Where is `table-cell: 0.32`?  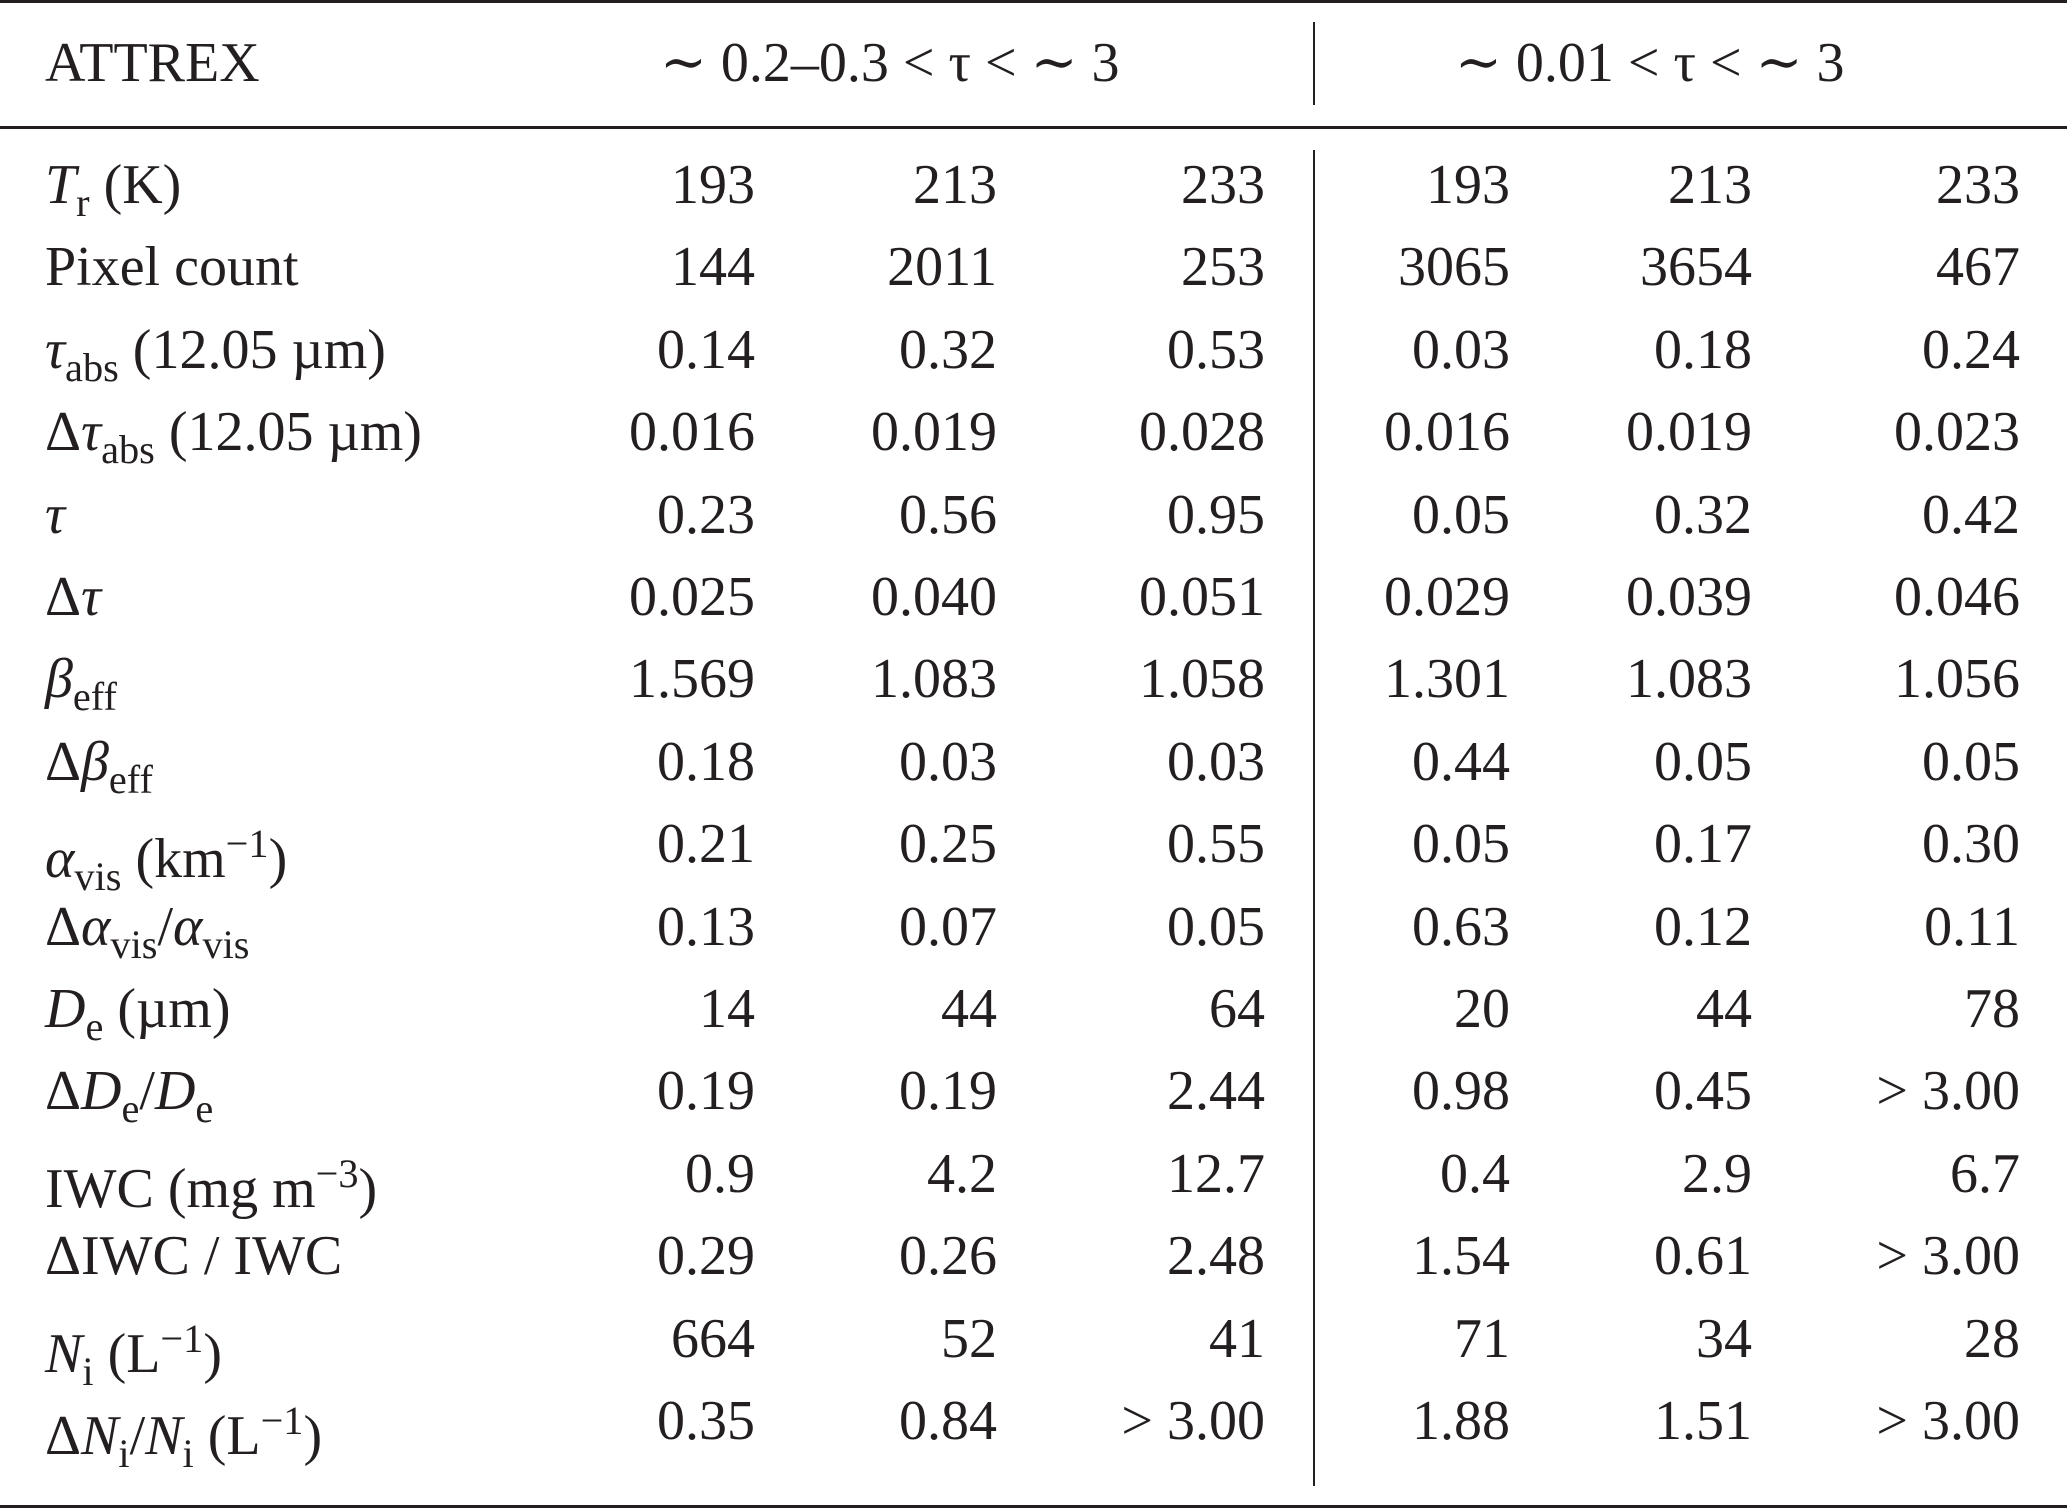
table-cell: 0.32 is located at coordinates (1703, 514).